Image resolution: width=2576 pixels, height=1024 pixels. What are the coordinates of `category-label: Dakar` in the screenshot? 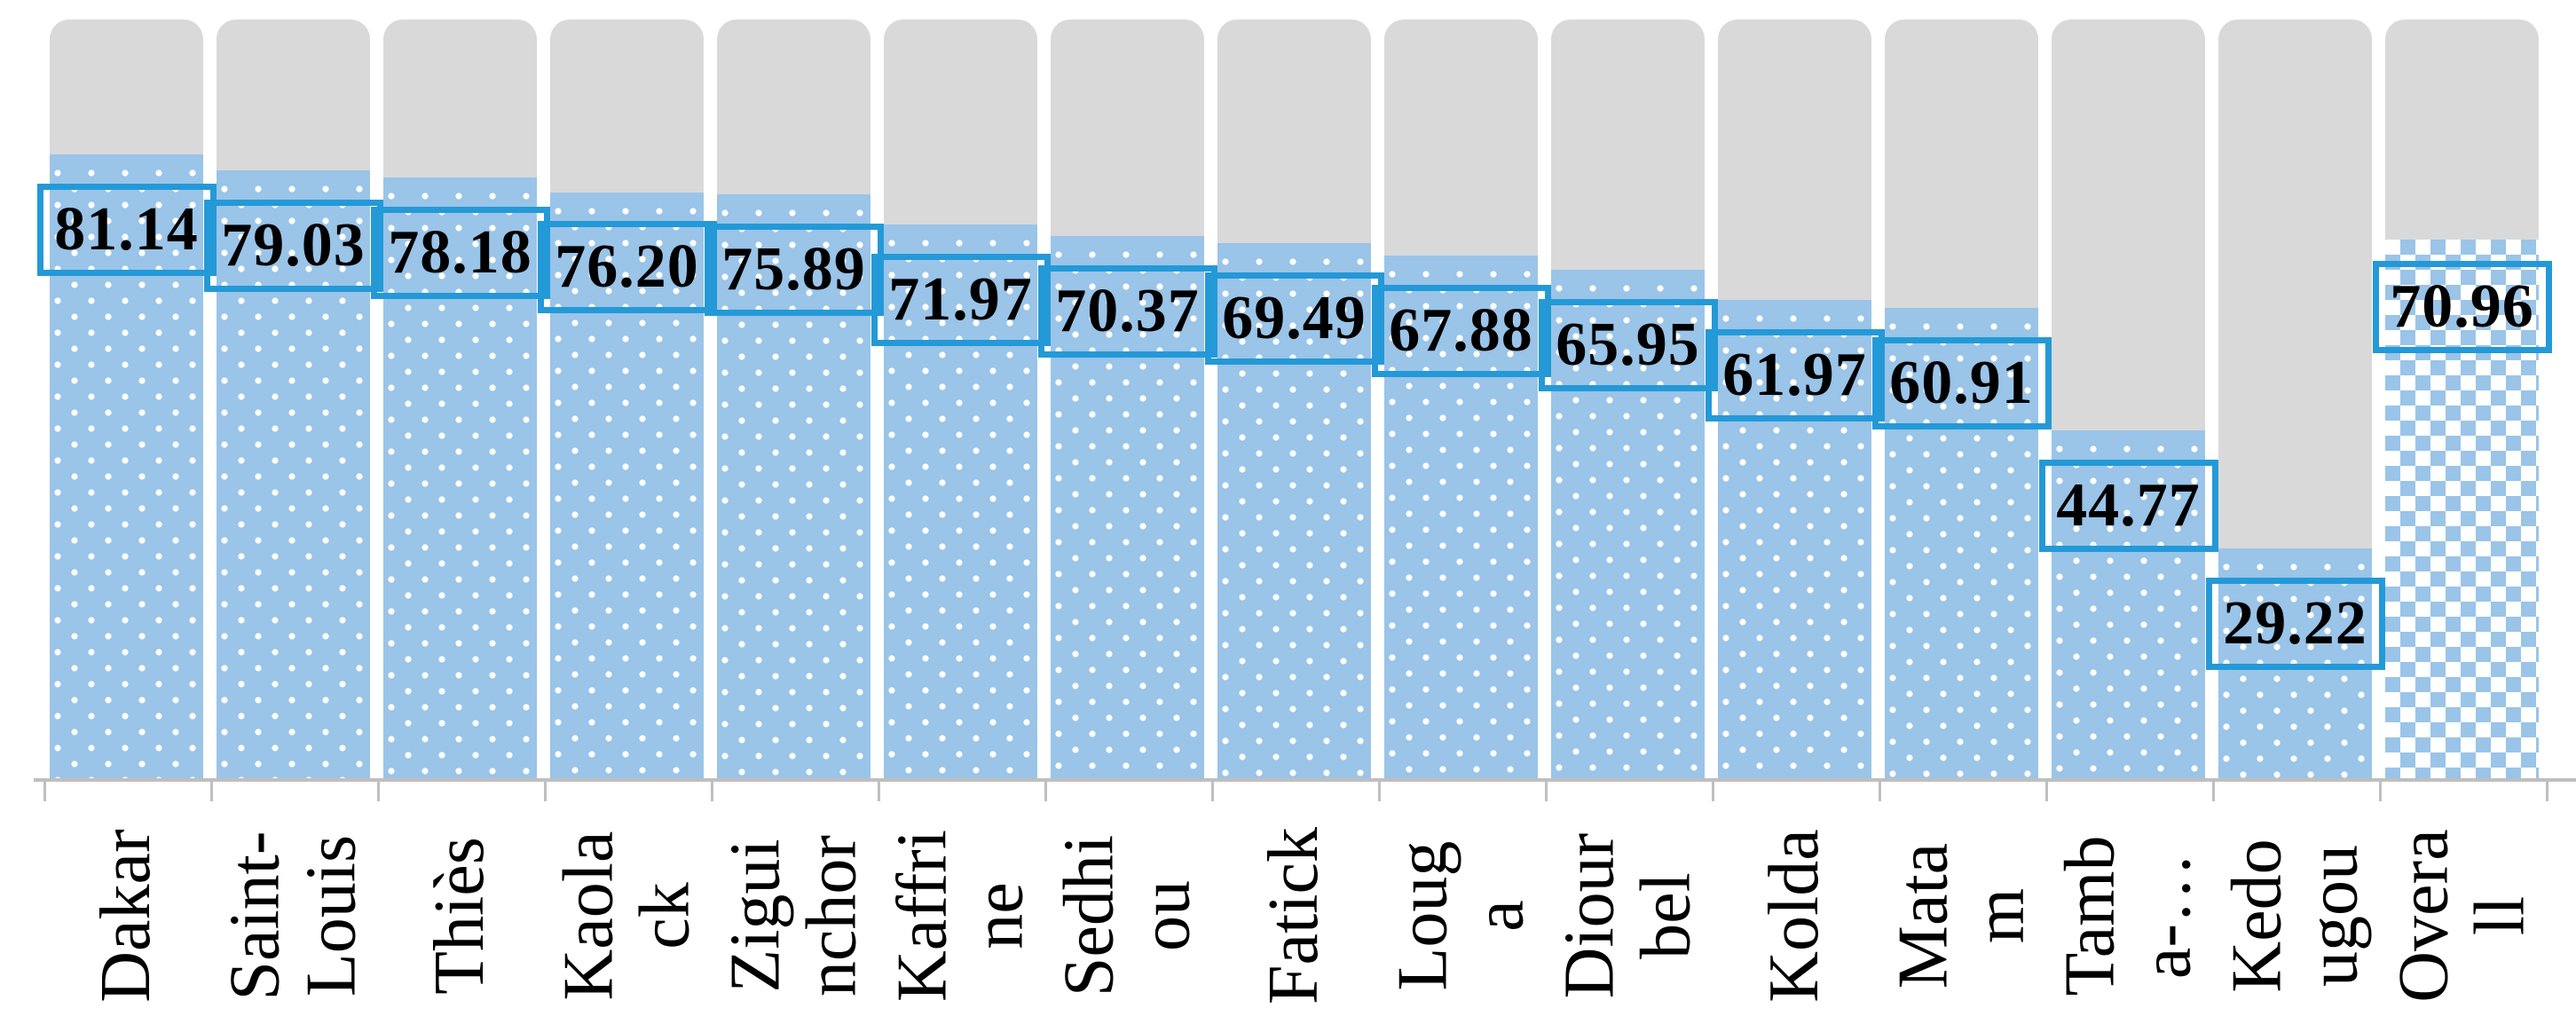 It's located at (125, 916).